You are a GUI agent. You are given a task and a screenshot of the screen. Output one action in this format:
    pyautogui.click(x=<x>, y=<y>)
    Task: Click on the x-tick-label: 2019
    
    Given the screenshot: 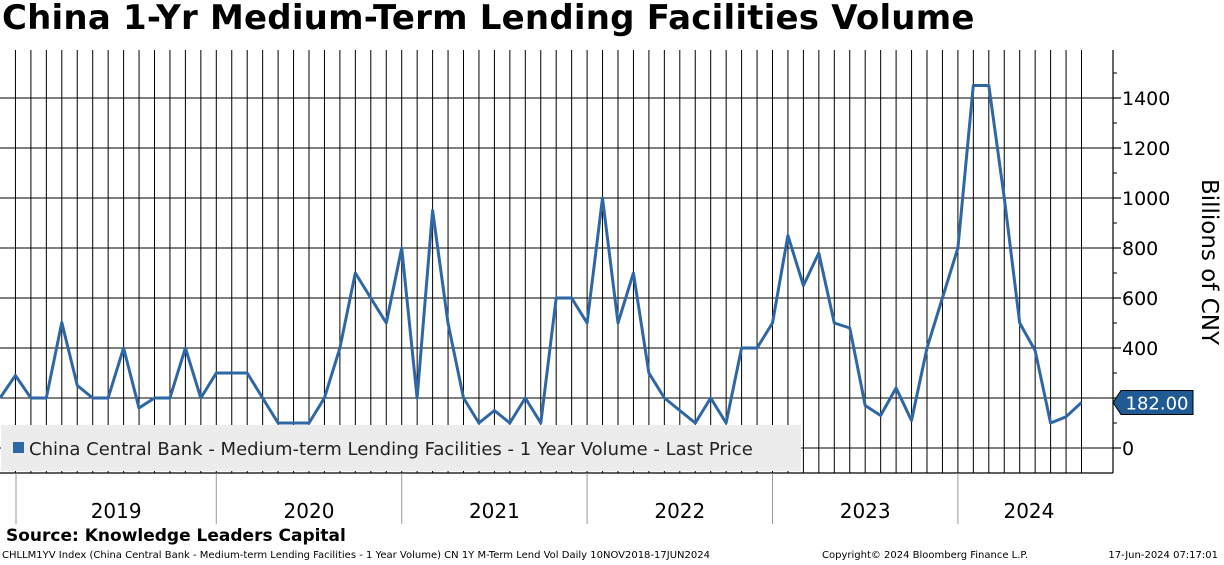 What is the action you would take?
    pyautogui.click(x=116, y=511)
    